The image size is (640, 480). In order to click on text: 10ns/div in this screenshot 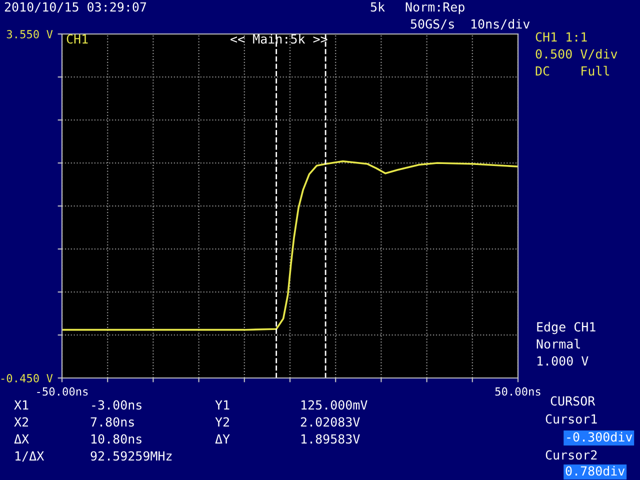, I will do `click(501, 24)`.